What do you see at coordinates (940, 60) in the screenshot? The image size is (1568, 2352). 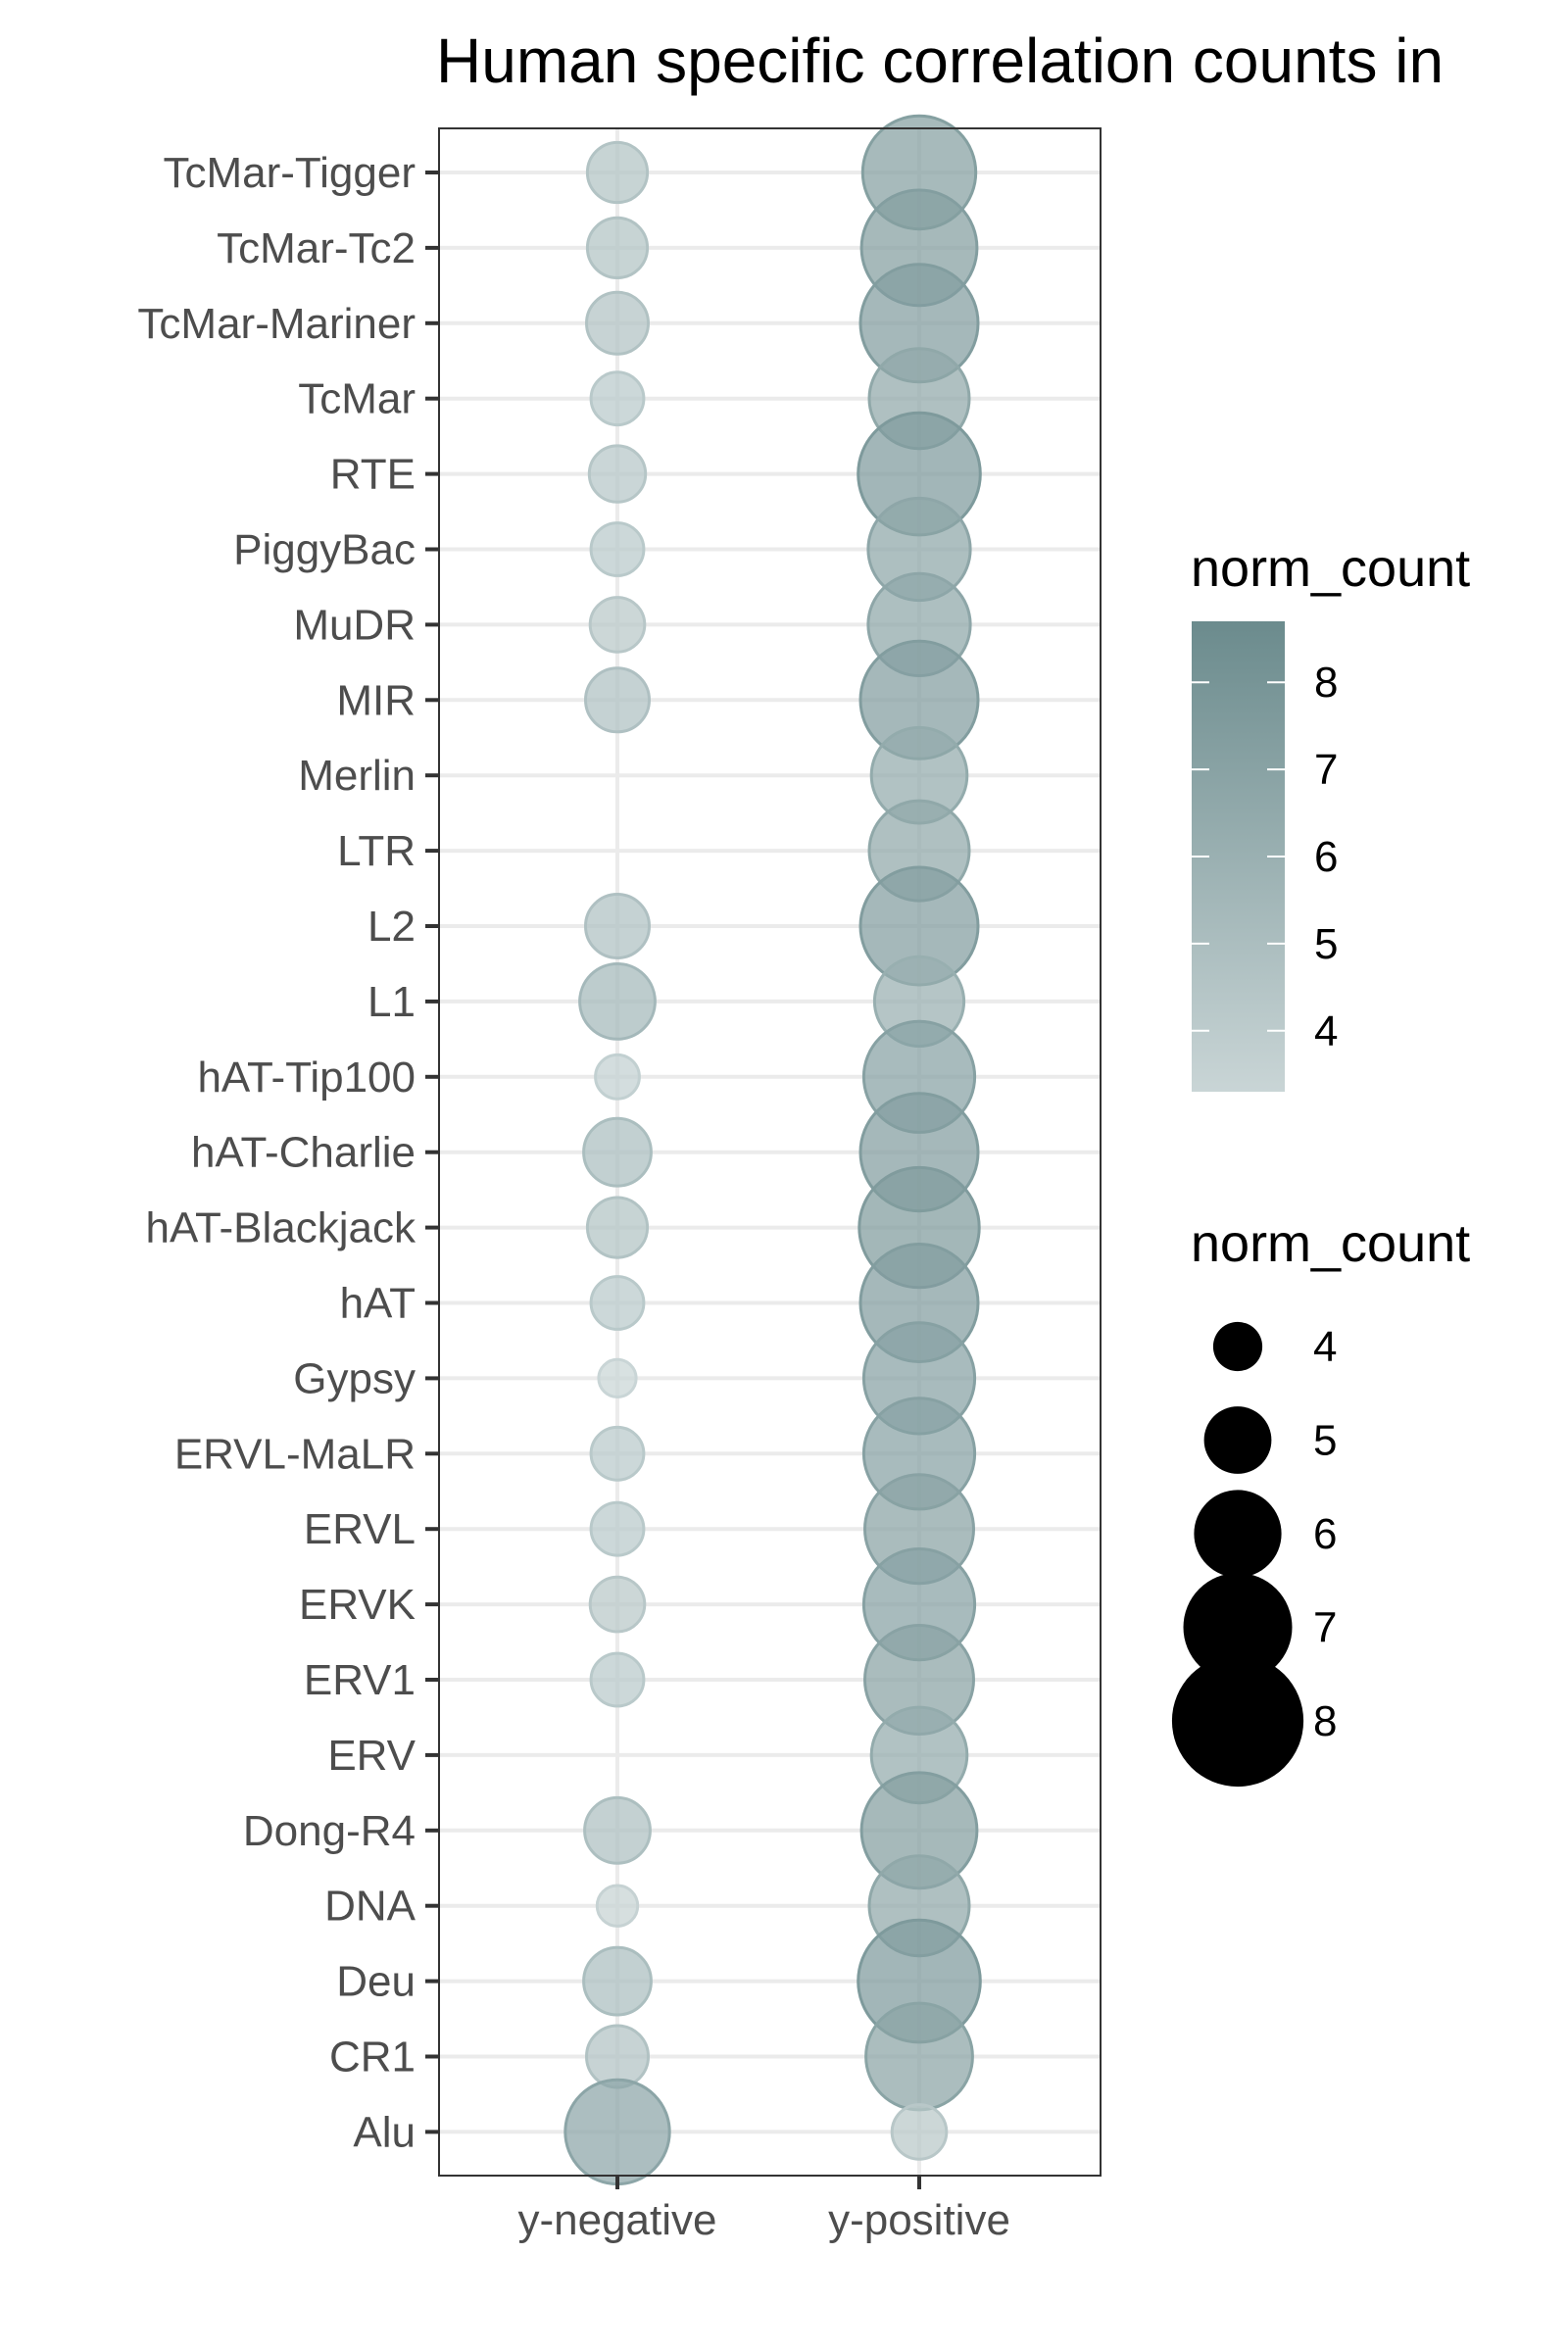 I see `chart-title: Human specific correlation counts in` at bounding box center [940, 60].